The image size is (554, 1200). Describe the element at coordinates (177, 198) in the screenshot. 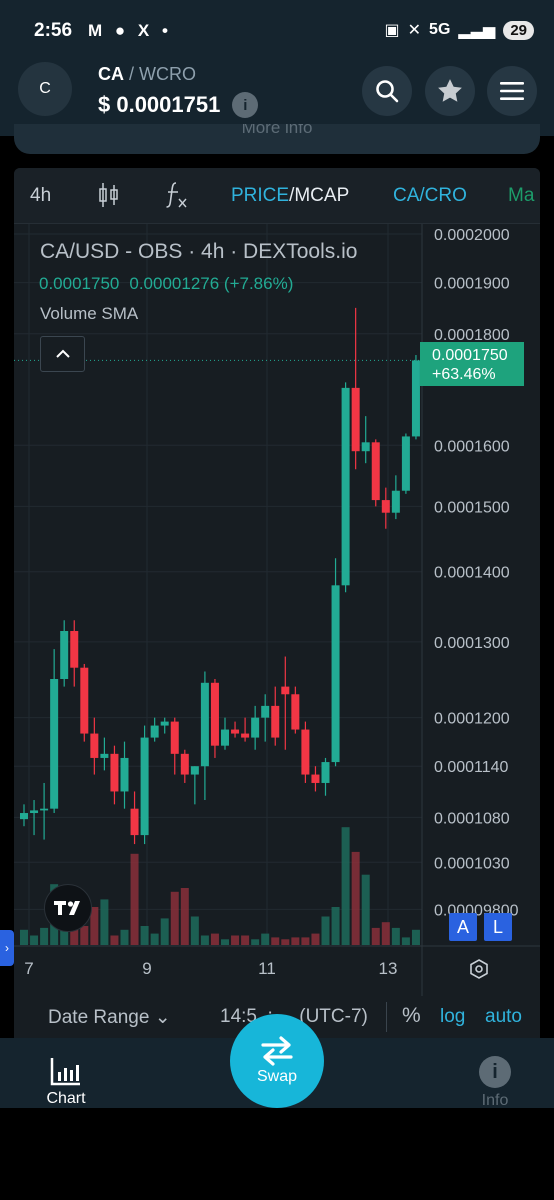

I see `indicators-icon` at that location.